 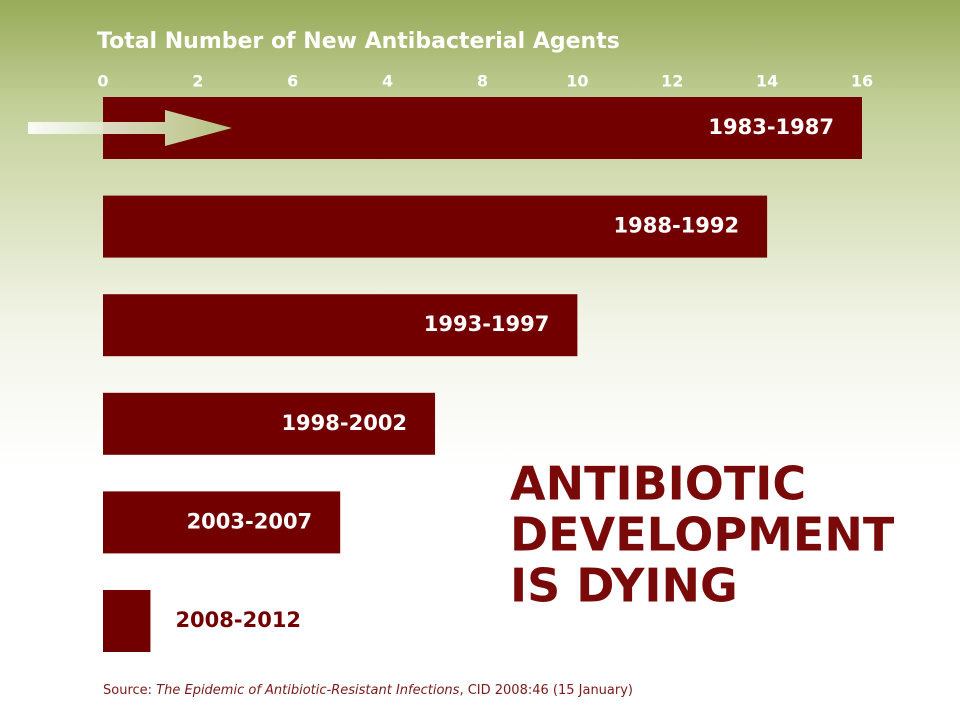 I want to click on x-tick-label: 10, so click(x=577, y=81).